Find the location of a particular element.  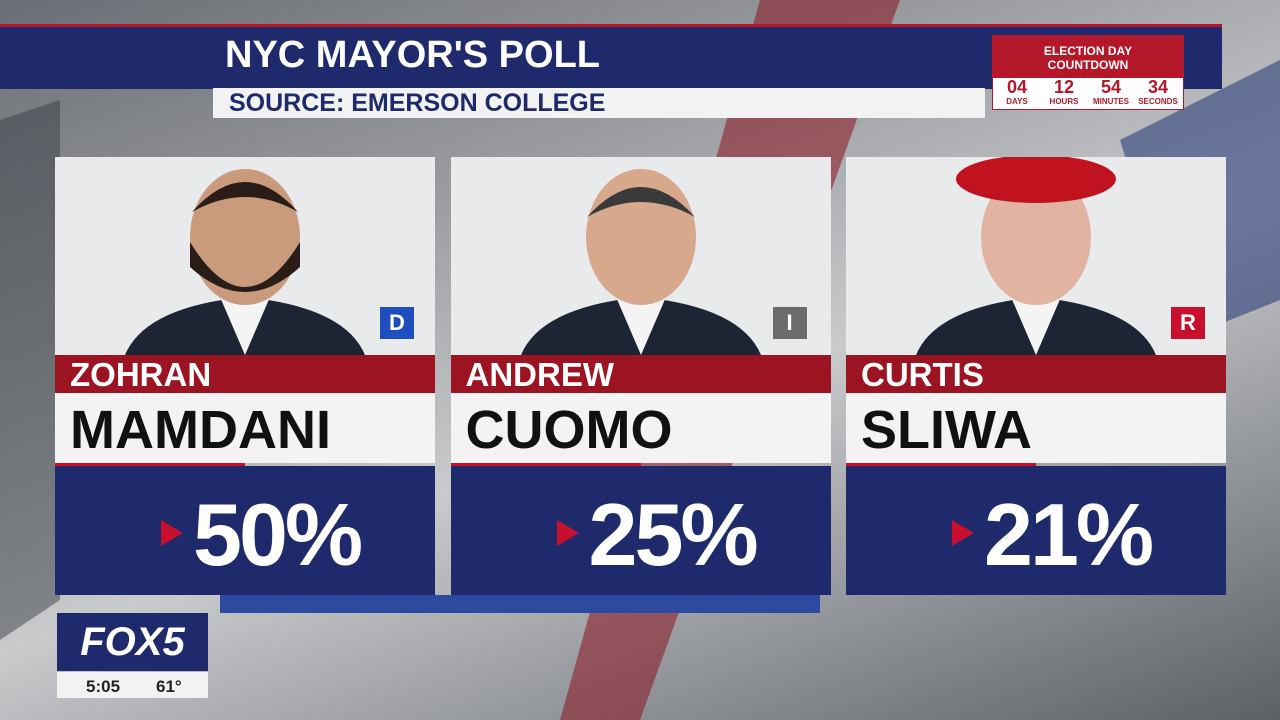

percent-box: 50% is located at coordinates (245, 530).